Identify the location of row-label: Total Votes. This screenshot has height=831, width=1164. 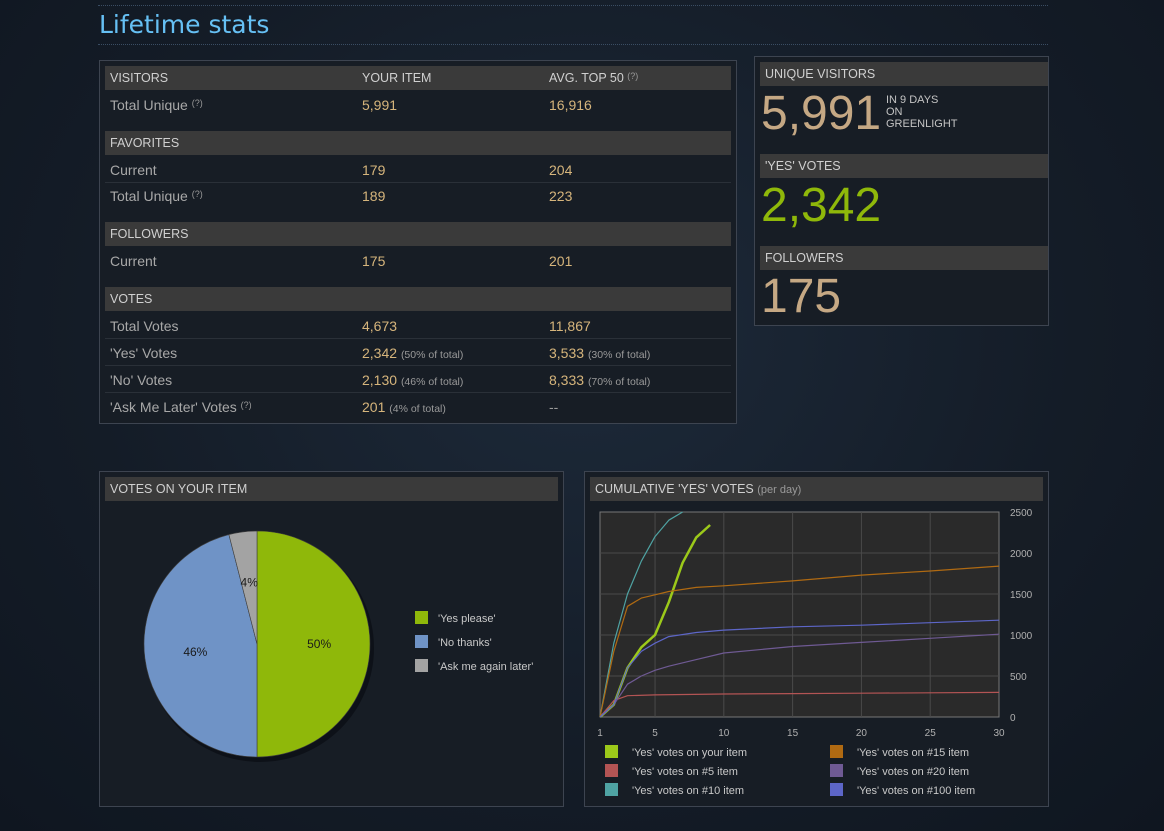
(144, 326).